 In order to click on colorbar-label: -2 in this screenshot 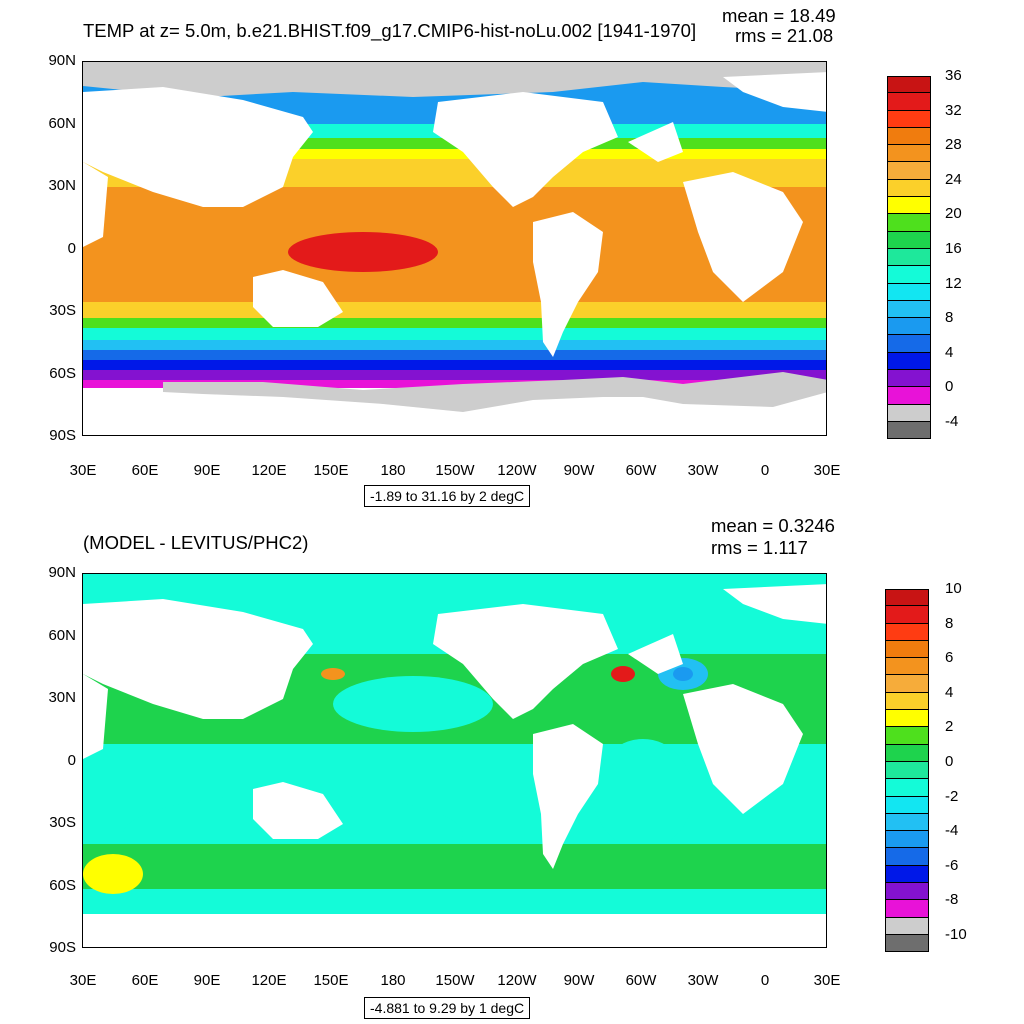, I will do `click(952, 796)`.